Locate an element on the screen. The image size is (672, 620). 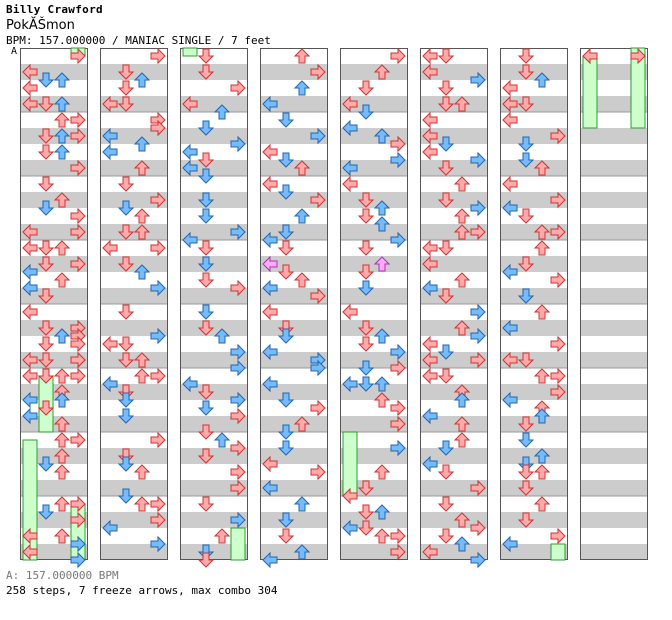
bpm-summary: A: 157.000000 BPM is located at coordinates (62, 575).